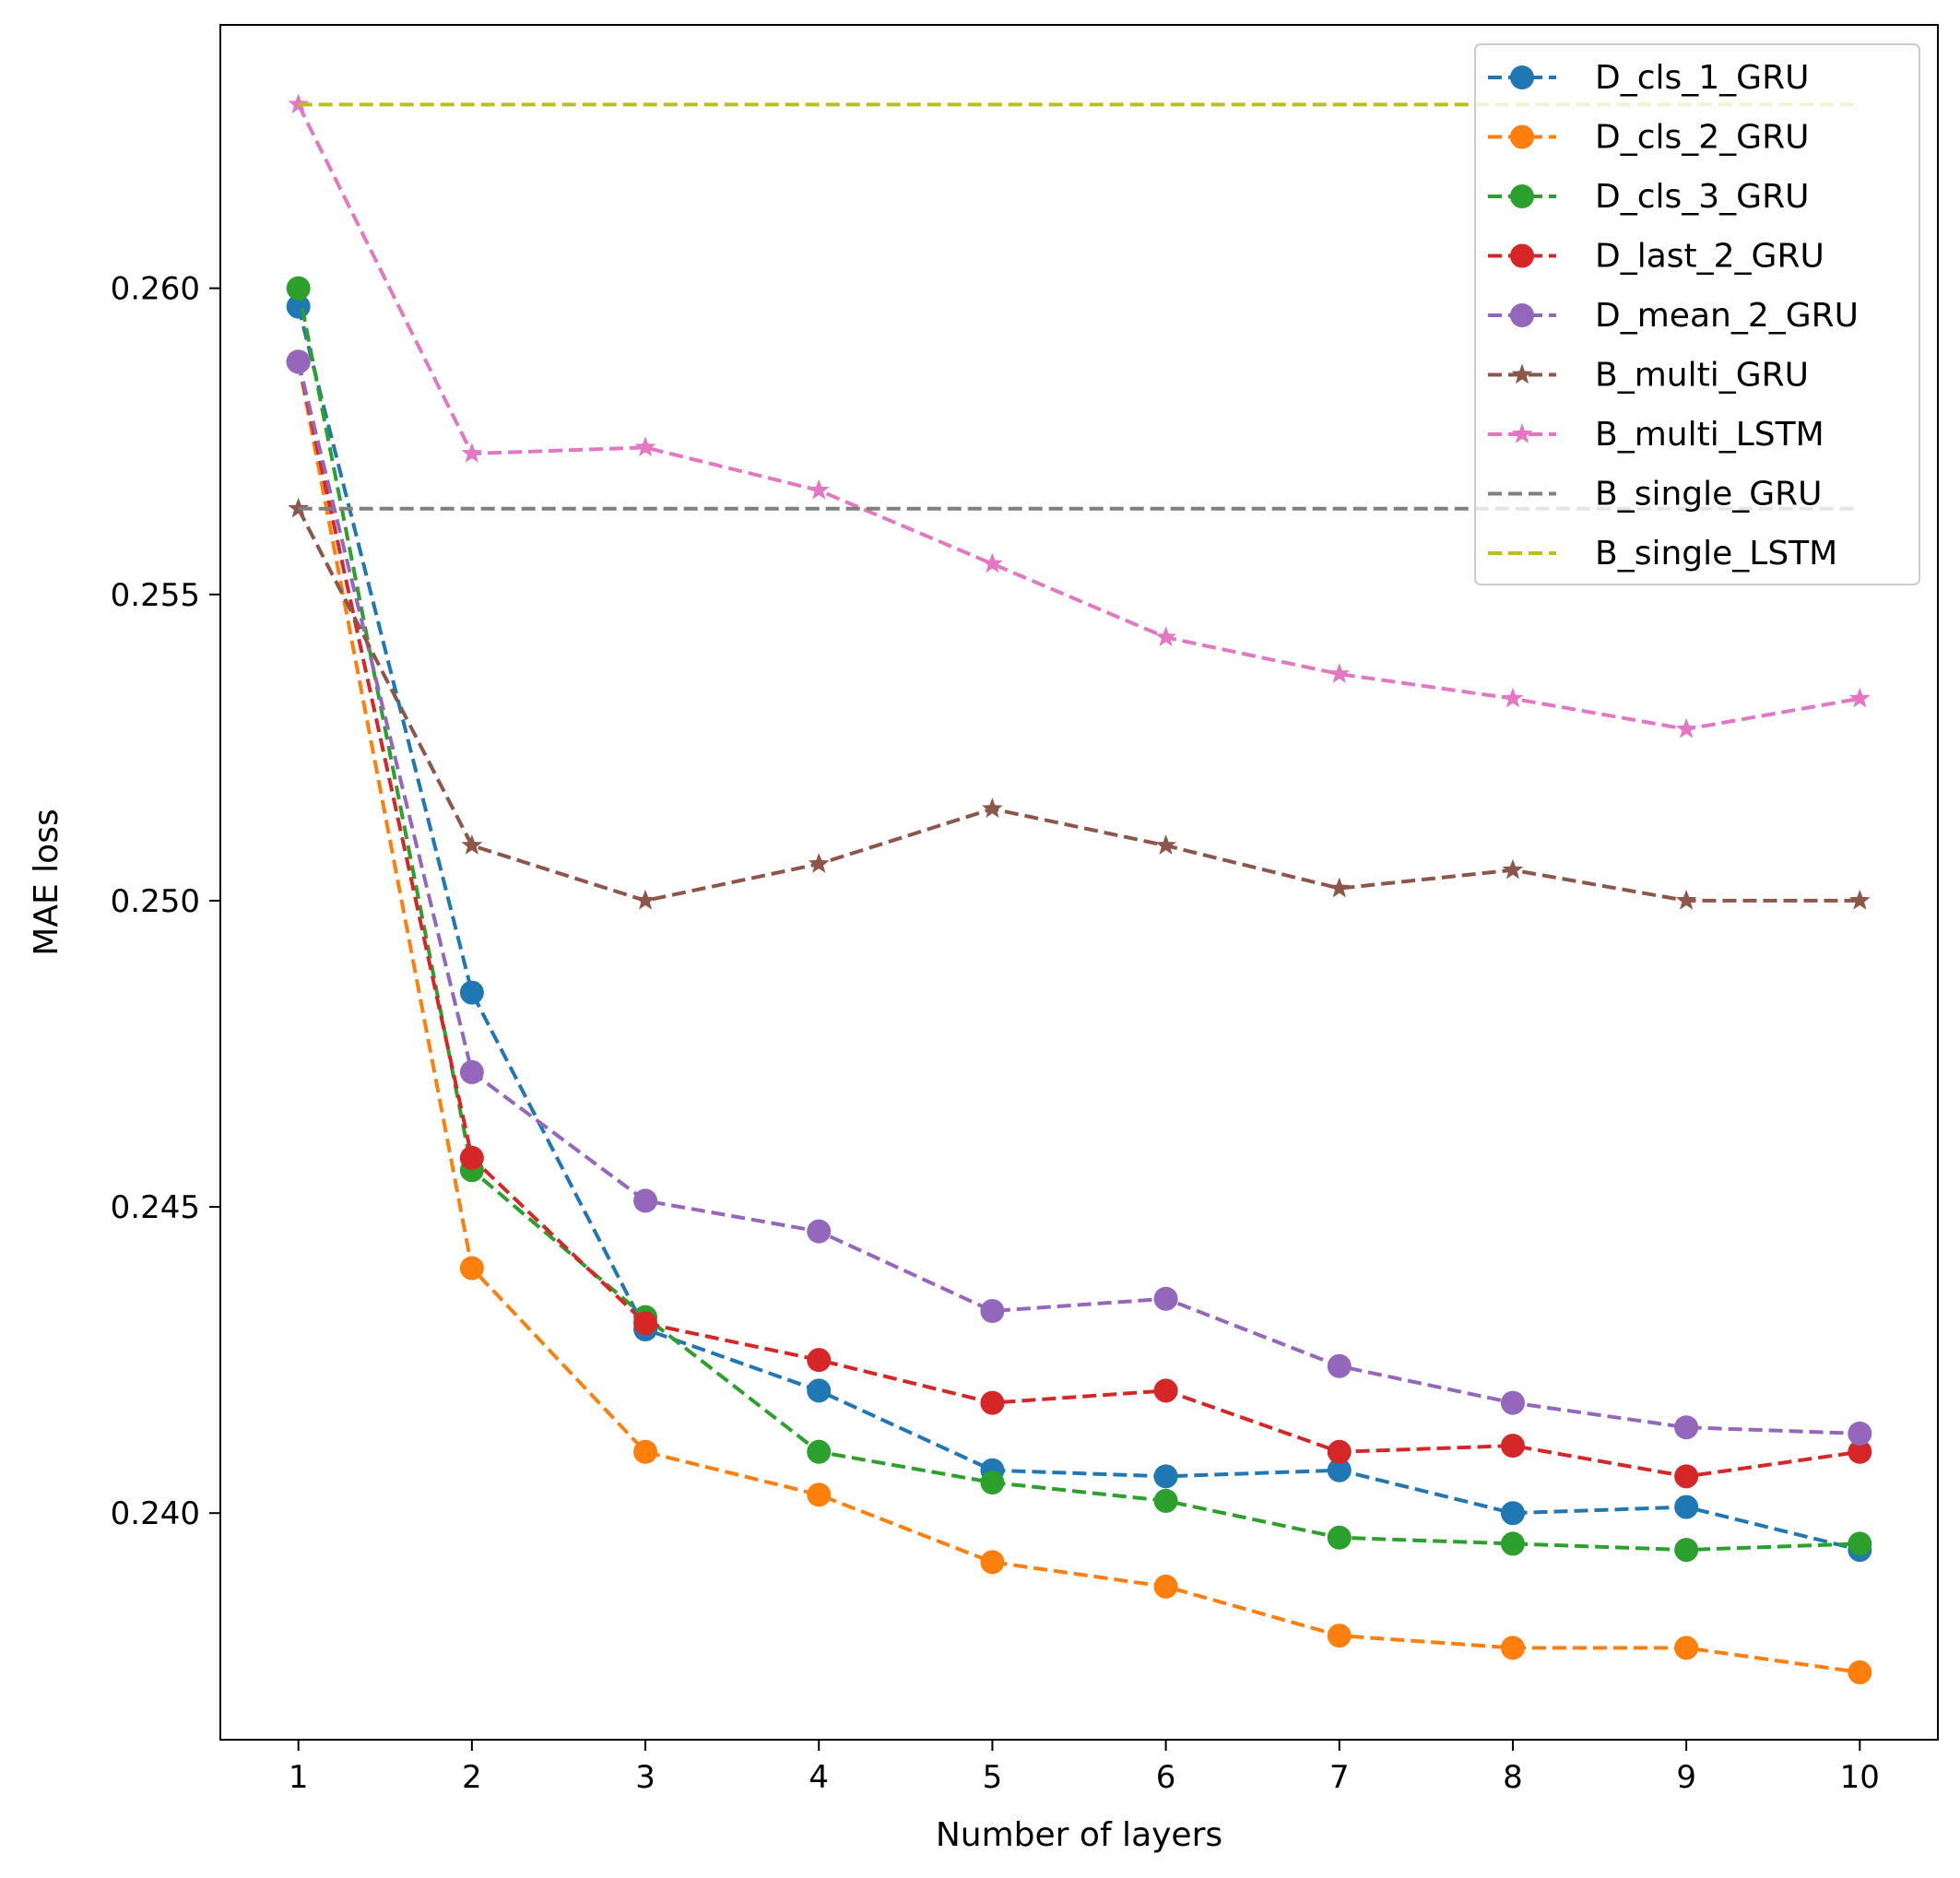 The width and height of the screenshot is (1960, 1878). Describe the element at coordinates (645, 1777) in the screenshot. I see `x-tick-label: 3` at that location.